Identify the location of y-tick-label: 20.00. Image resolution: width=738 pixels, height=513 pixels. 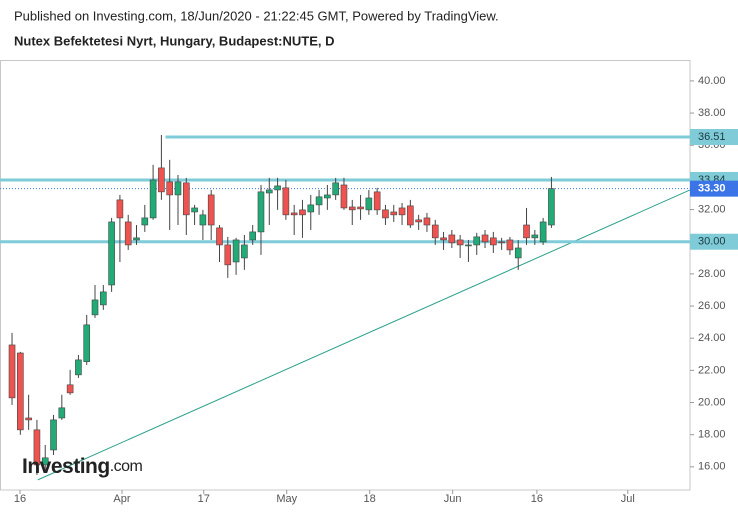
(712, 402).